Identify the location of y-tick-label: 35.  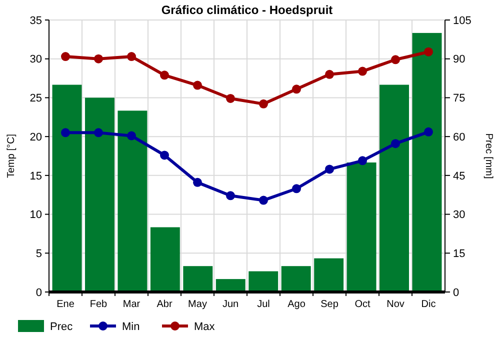
(36, 20).